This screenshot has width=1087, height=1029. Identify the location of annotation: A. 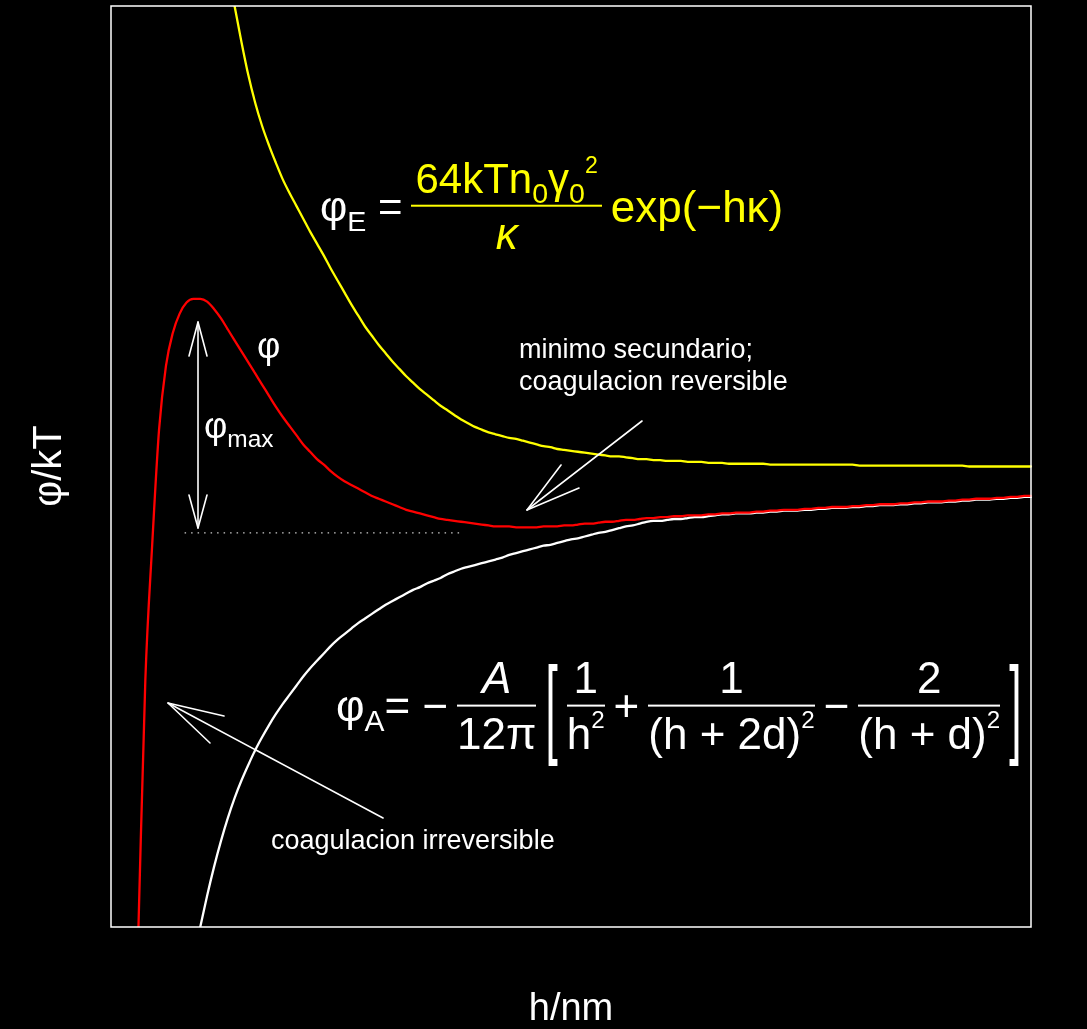
(497, 679).